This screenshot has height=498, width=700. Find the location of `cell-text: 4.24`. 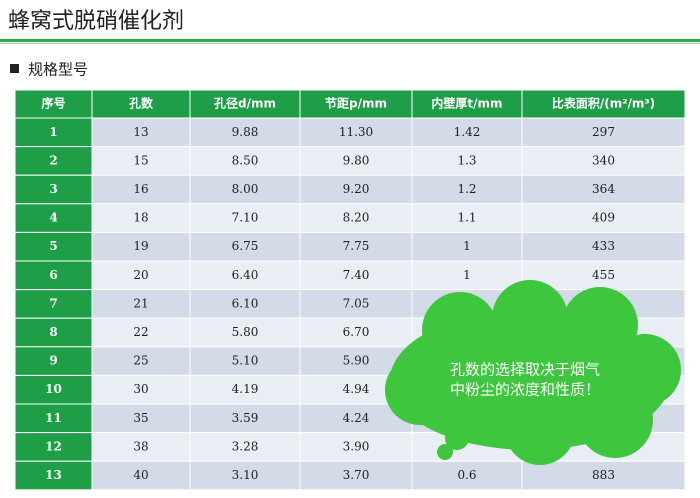

cell-text: 4.24 is located at coordinates (356, 418).